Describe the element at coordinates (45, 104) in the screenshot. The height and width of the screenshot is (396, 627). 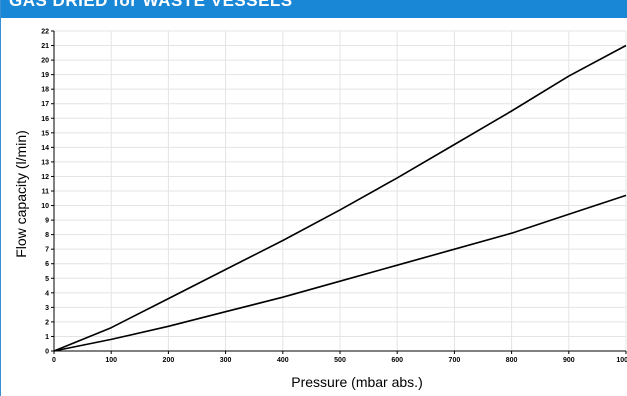
I see `y-tick-label: 17` at that location.